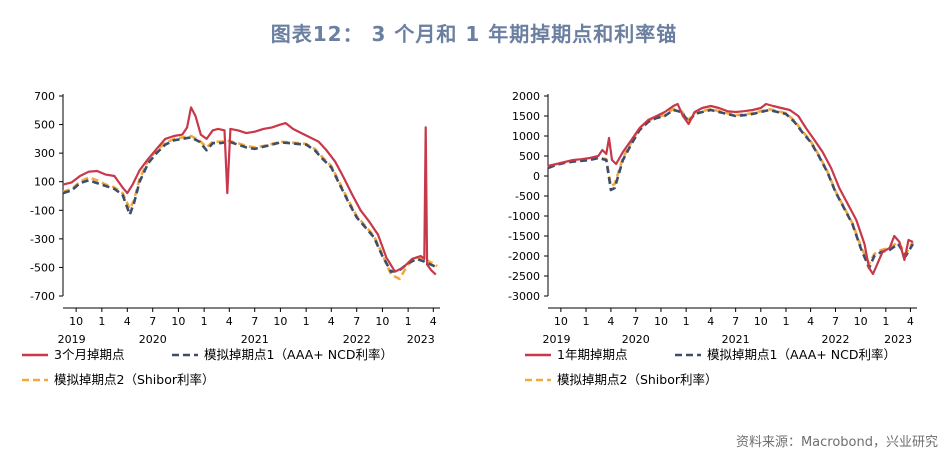  Describe the element at coordinates (42, 239) in the screenshot. I see `y-tick-label: -300` at that location.